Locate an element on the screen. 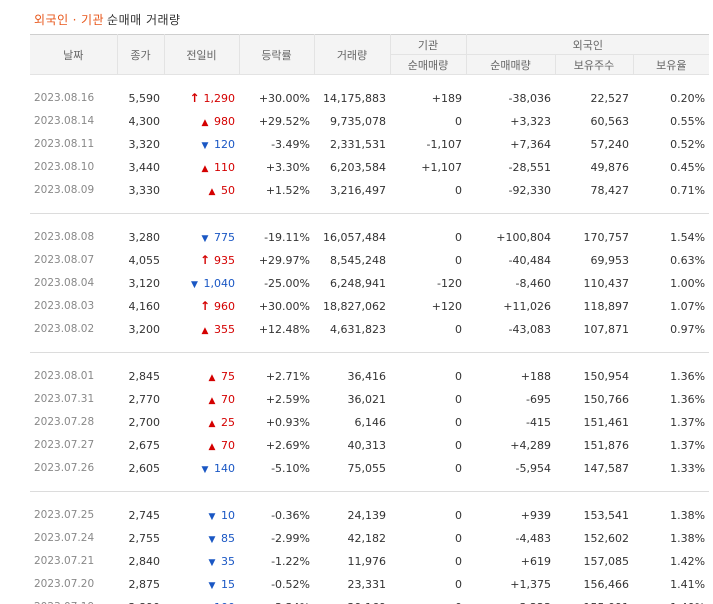 Image resolution: width=713 pixels, height=604 pixels. header-close: 종가 is located at coordinates (140, 54).